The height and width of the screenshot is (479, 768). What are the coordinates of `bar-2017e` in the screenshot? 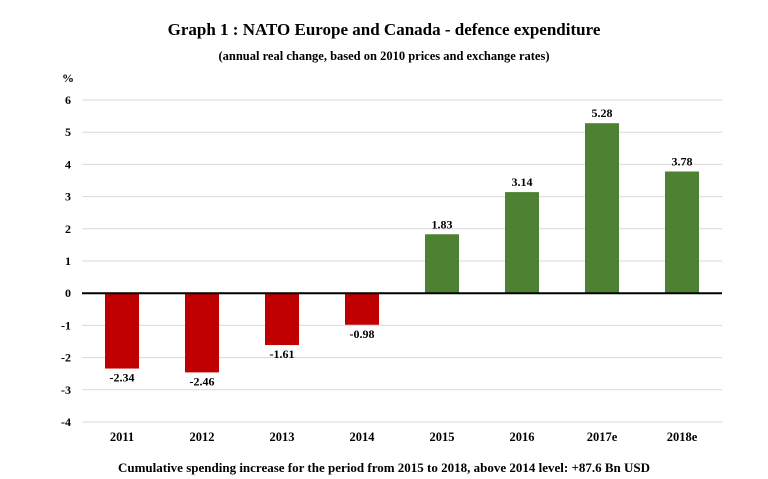 It's located at (602, 208).